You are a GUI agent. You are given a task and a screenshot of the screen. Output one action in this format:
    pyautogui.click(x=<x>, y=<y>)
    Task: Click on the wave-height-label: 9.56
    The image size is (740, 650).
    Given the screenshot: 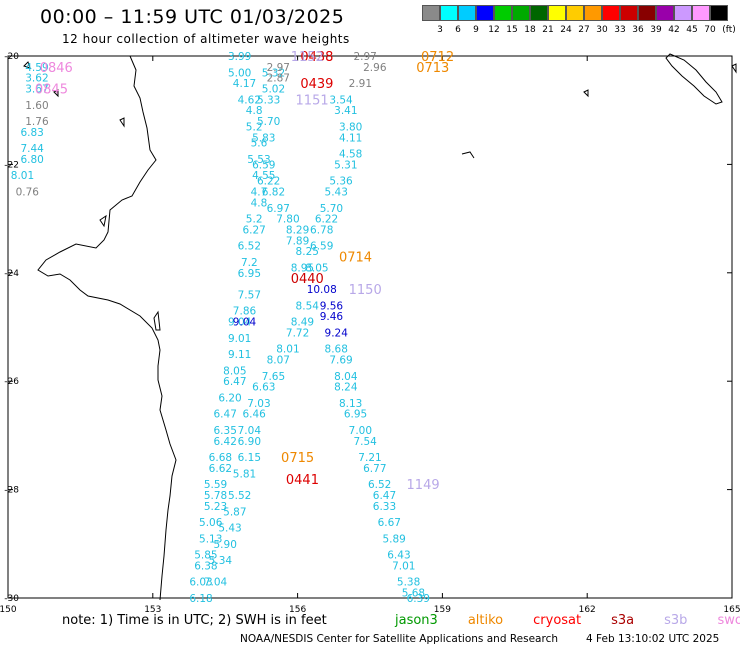 What is the action you would take?
    pyautogui.click(x=332, y=306)
    